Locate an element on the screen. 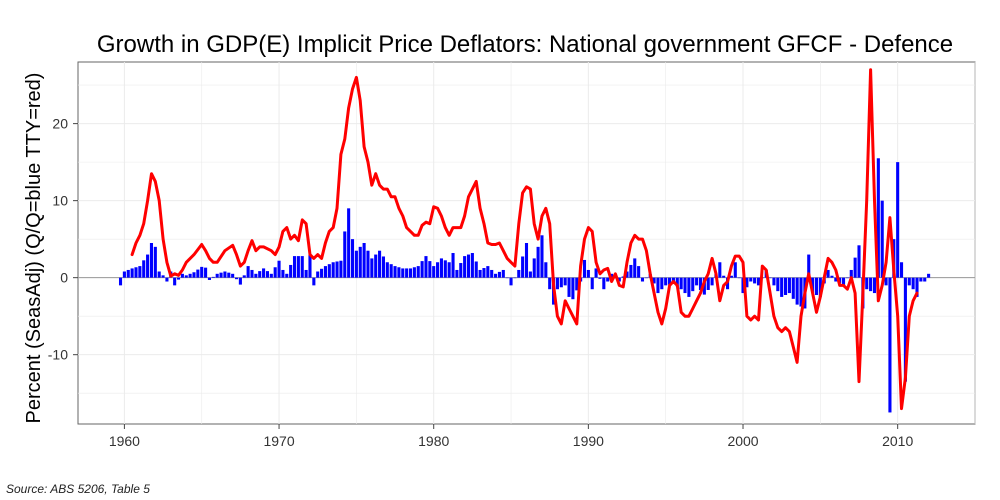  y-axis-label: Percent (SeasAdj) (Q/Q=blue TTY=red) is located at coordinates (34, 248).